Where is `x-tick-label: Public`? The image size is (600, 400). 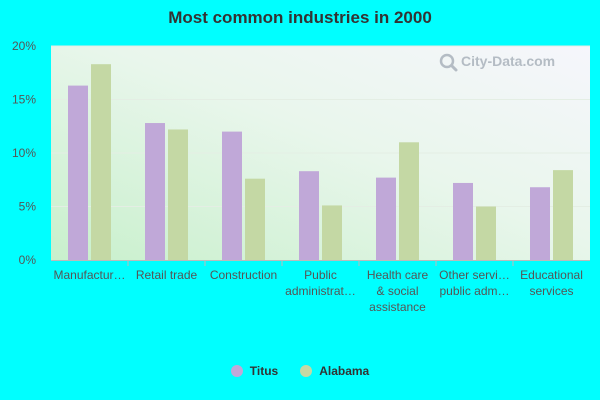
x-tick-label: Public is located at coordinates (320, 275).